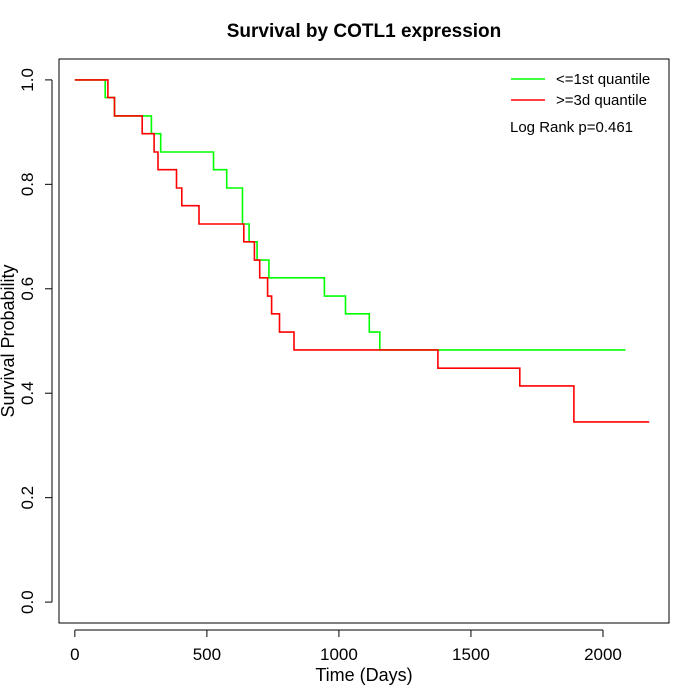  I want to click on x-axis: 0 500 1000 1500 2000, so click(346, 646).